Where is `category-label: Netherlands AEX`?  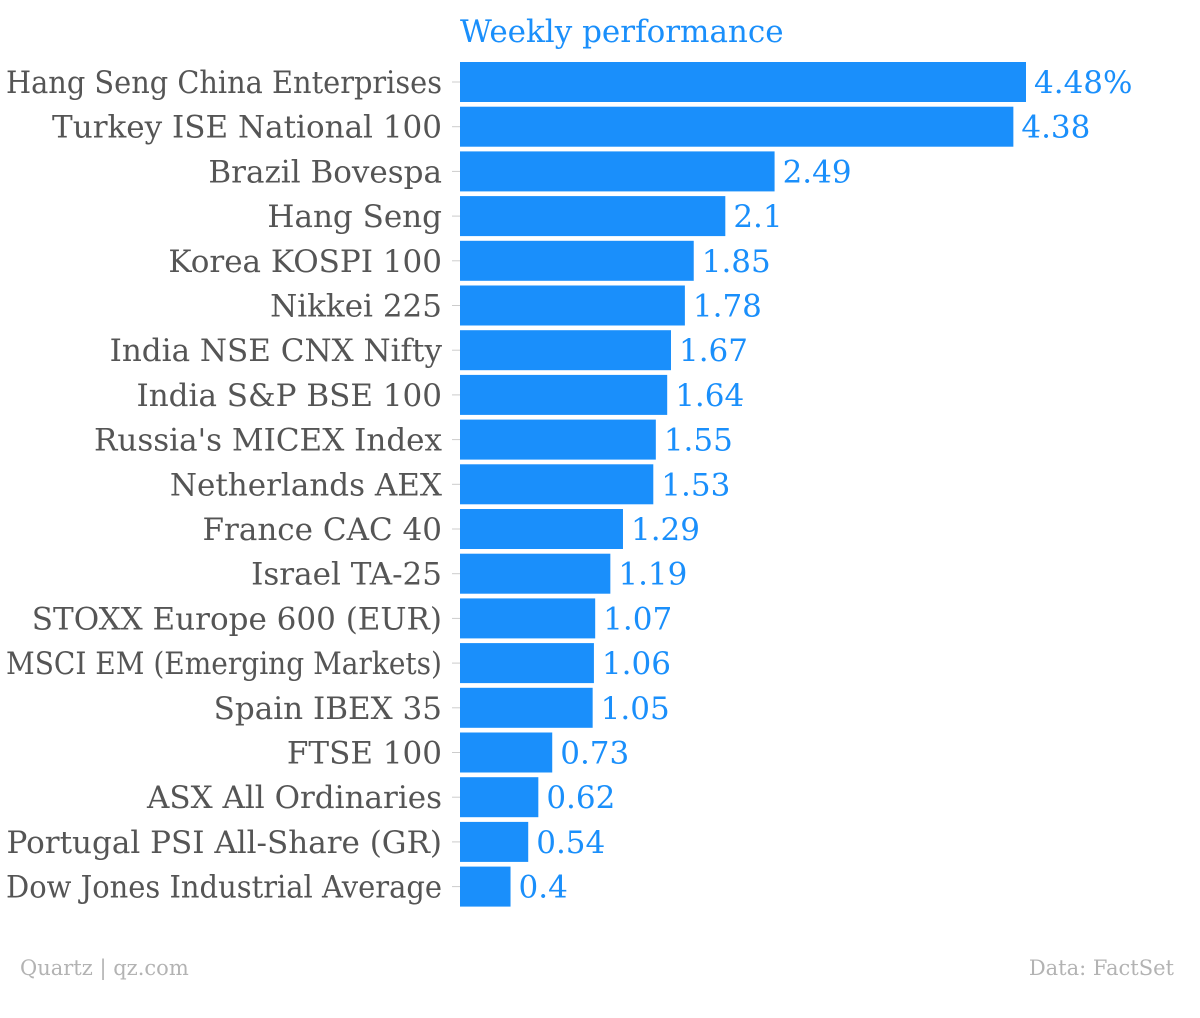
category-label: Netherlands AEX is located at coordinates (306, 485).